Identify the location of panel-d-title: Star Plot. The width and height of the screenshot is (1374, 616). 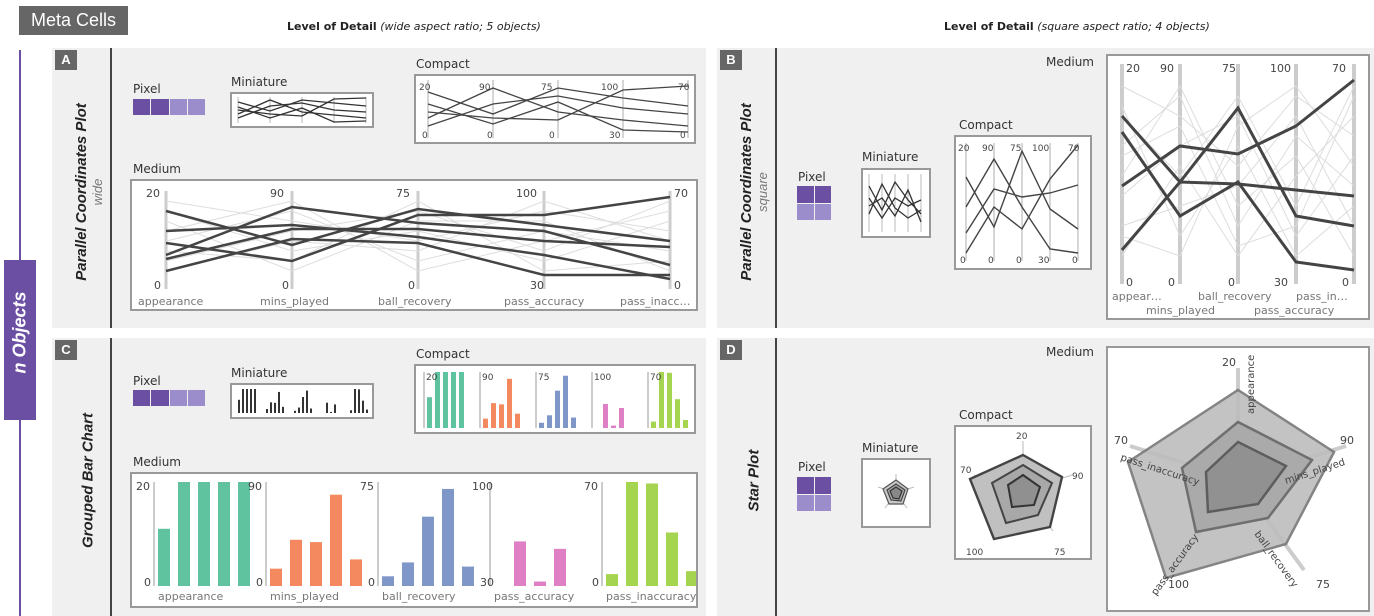
(754, 481).